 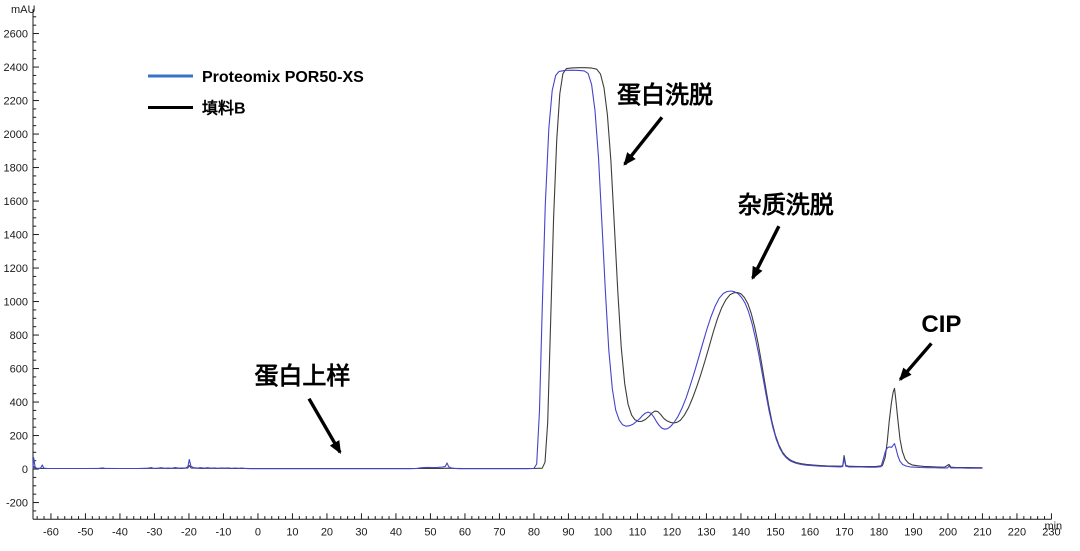 What do you see at coordinates (16, 35) in the screenshot?
I see `y-tick-label: 2600` at bounding box center [16, 35].